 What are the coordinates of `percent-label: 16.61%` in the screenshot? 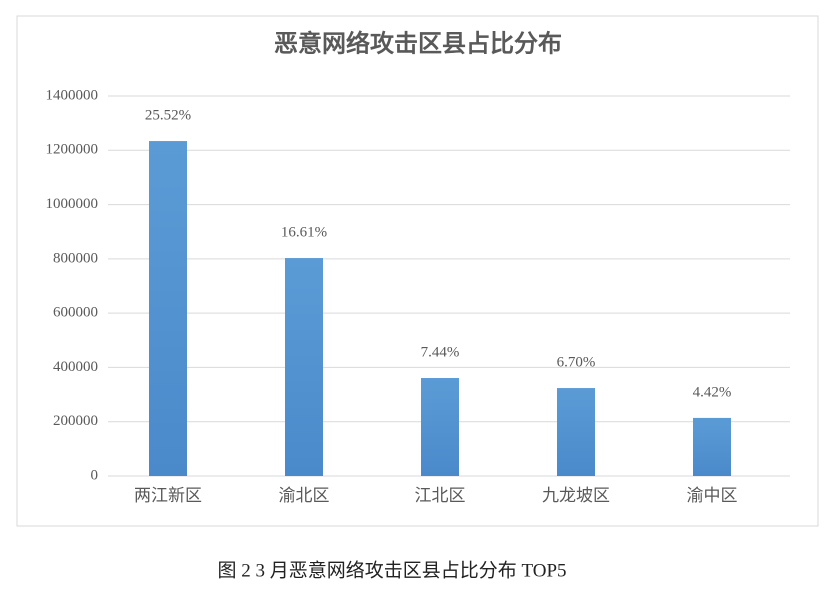 It's located at (304, 232).